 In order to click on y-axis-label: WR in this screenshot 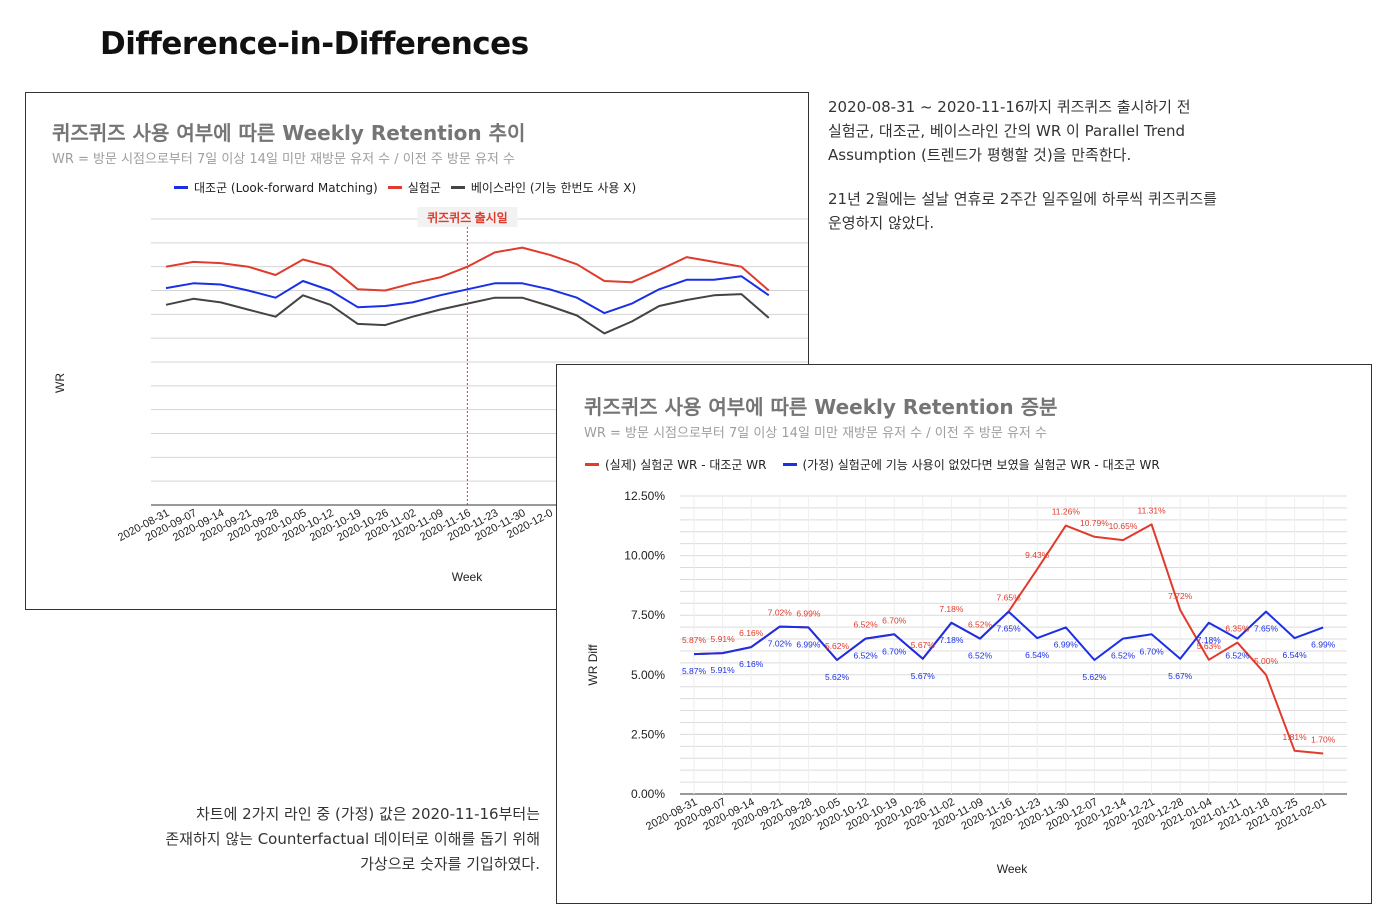, I will do `click(60, 383)`.